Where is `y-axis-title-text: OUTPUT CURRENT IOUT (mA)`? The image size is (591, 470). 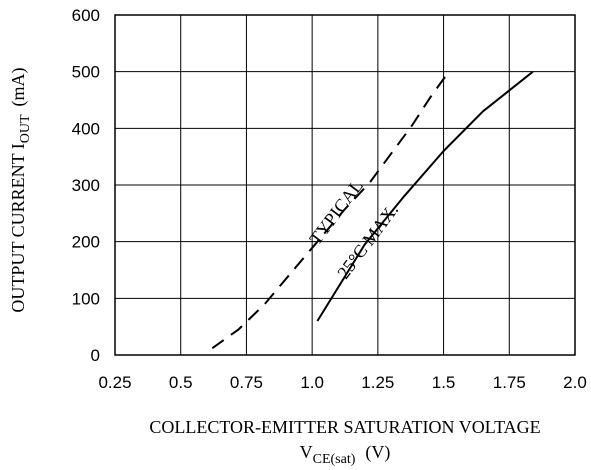
y-axis-title-text: OUTPUT CURRENT IOUT (mA) is located at coordinates (20, 189).